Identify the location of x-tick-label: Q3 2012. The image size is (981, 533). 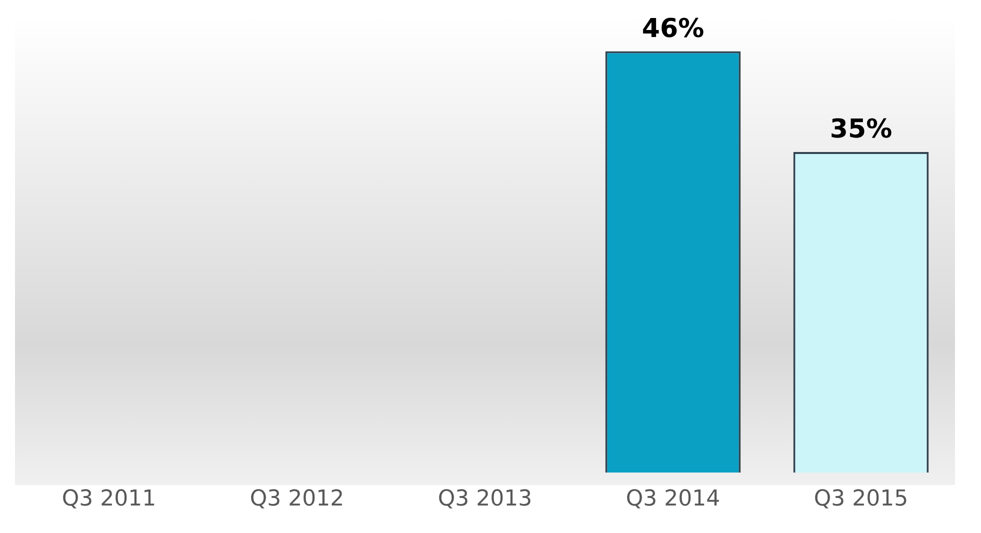
(297, 499).